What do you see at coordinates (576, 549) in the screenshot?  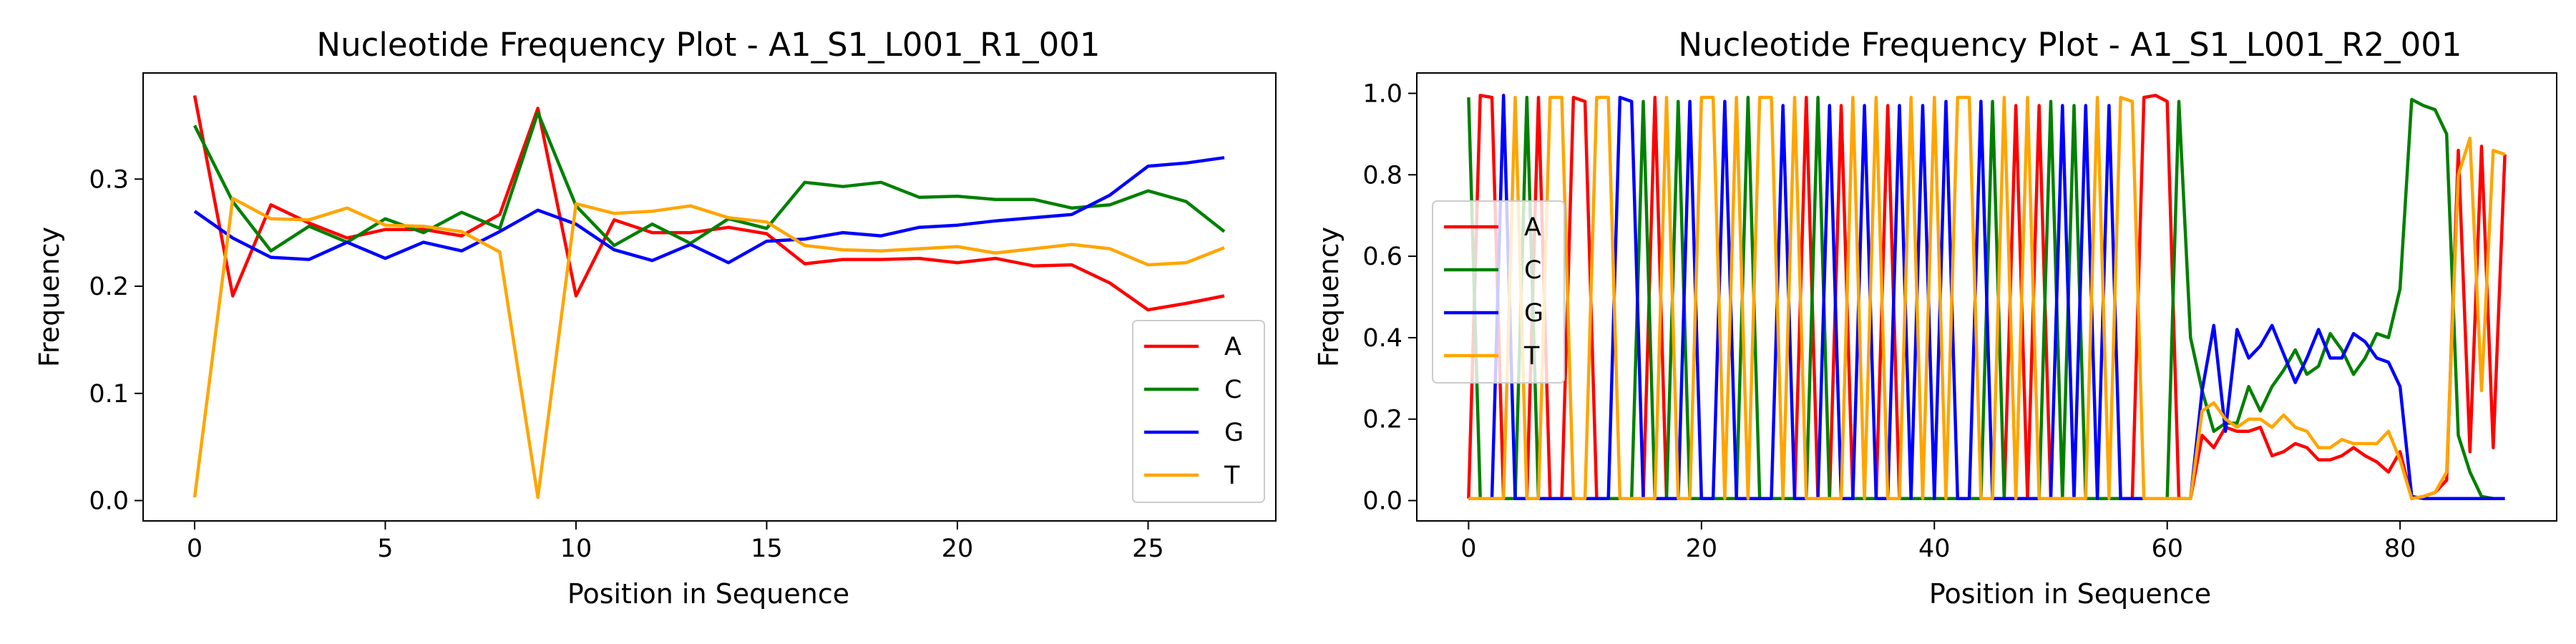 I see `x-tick-label: 10` at bounding box center [576, 549].